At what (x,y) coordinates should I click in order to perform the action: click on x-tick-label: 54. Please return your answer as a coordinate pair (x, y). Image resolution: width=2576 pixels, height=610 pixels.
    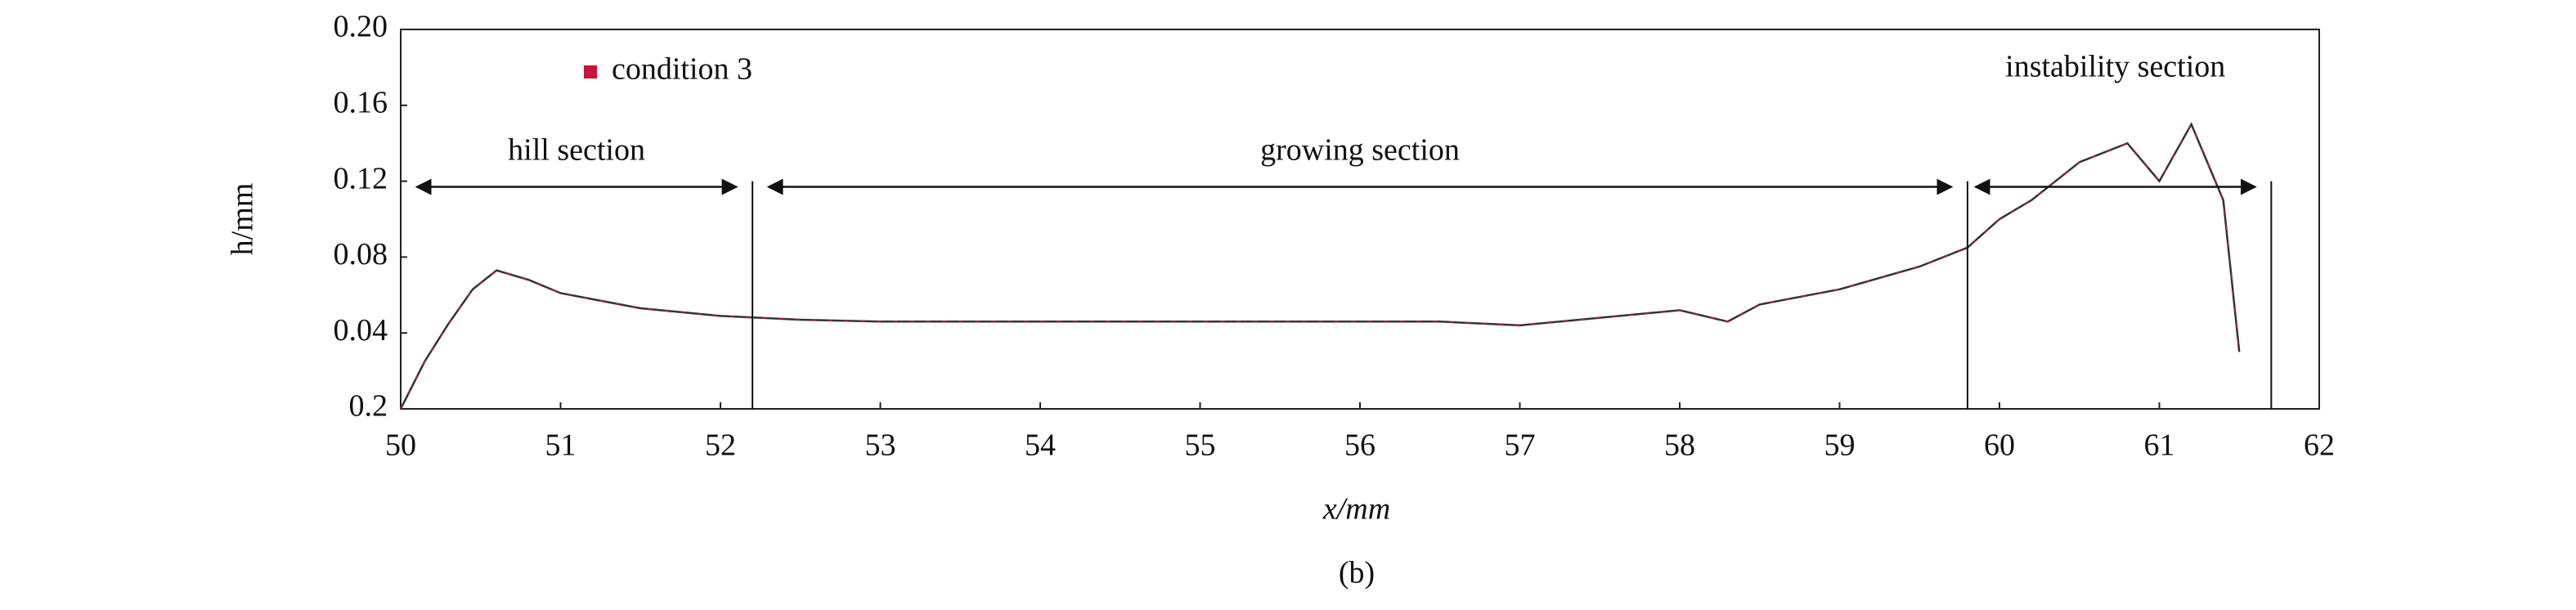
    Looking at the image, I should click on (1040, 445).